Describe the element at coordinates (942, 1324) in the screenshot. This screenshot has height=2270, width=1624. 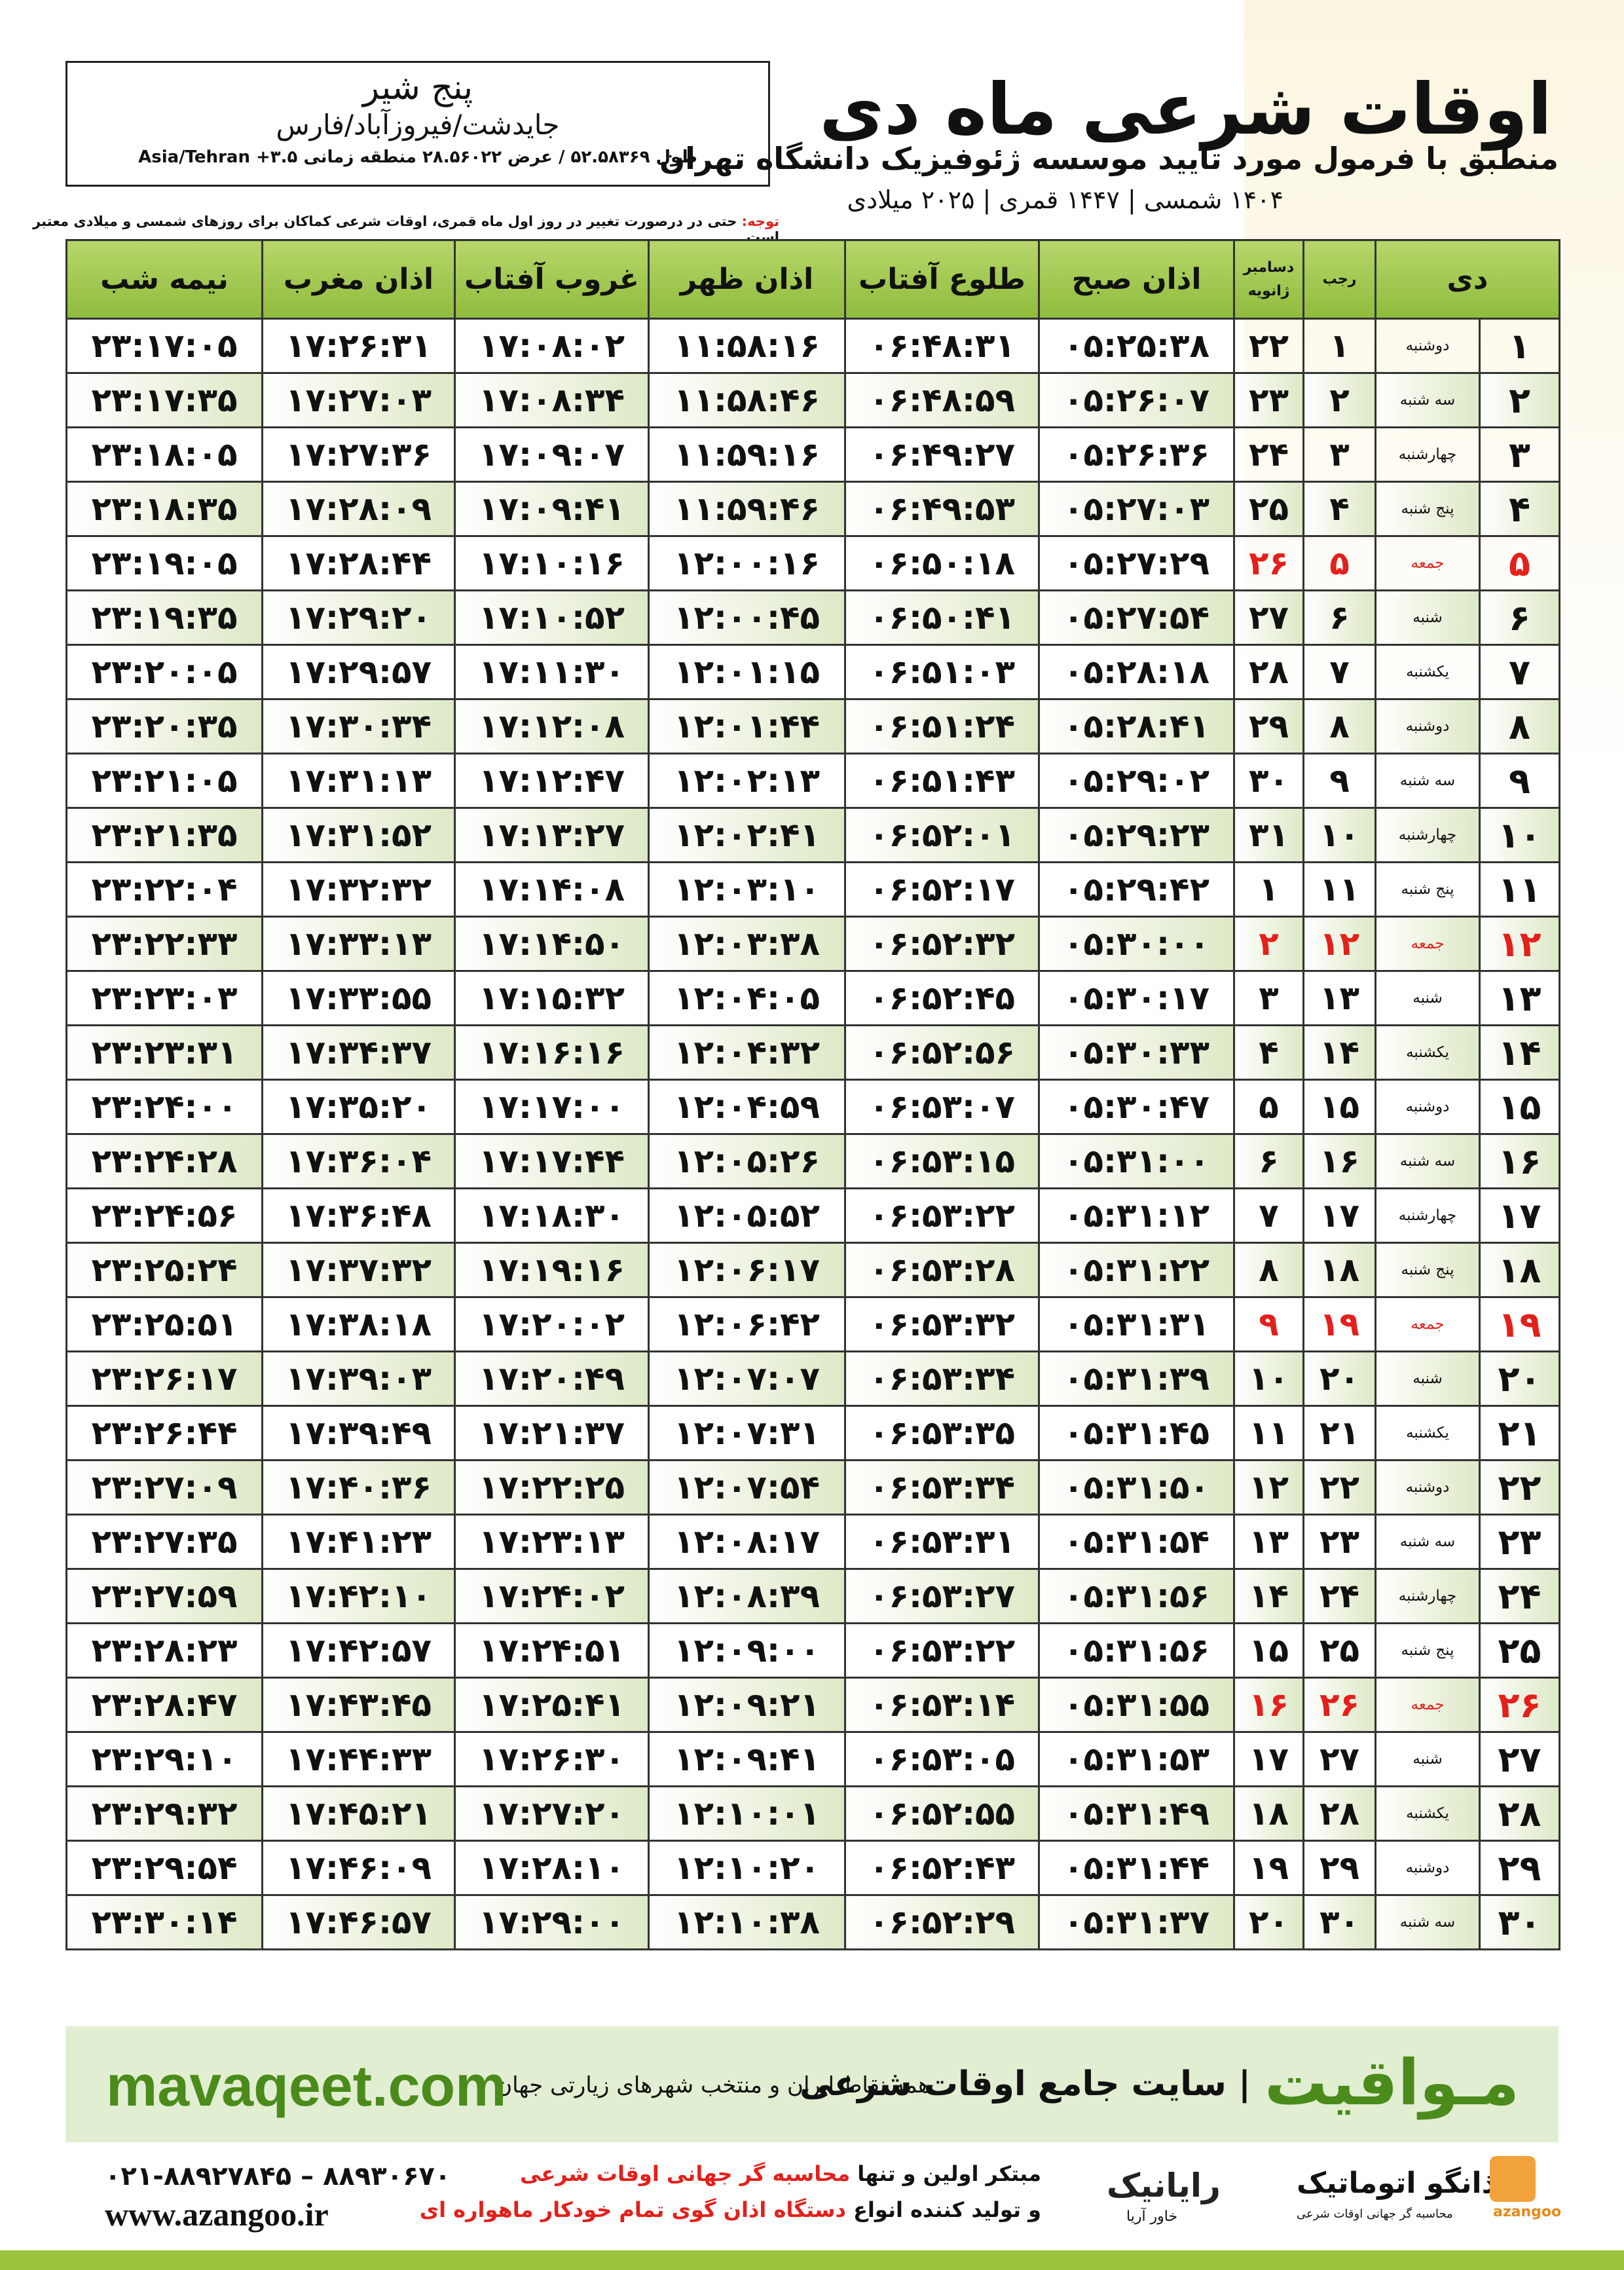
I see `time-cell: ۰۶:۵۳:۳۲` at that location.